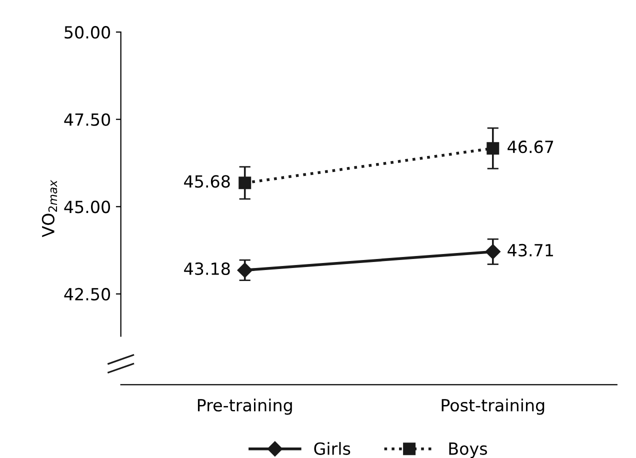  I want to click on data-label: 43.71, so click(530, 250).